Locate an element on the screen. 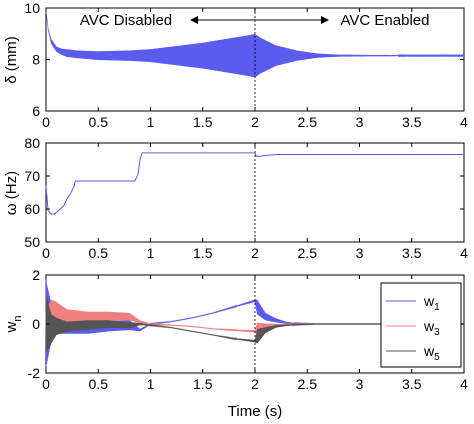 The height and width of the screenshot is (424, 474). legend-label-w1-sub: 1 is located at coordinates (437, 307).